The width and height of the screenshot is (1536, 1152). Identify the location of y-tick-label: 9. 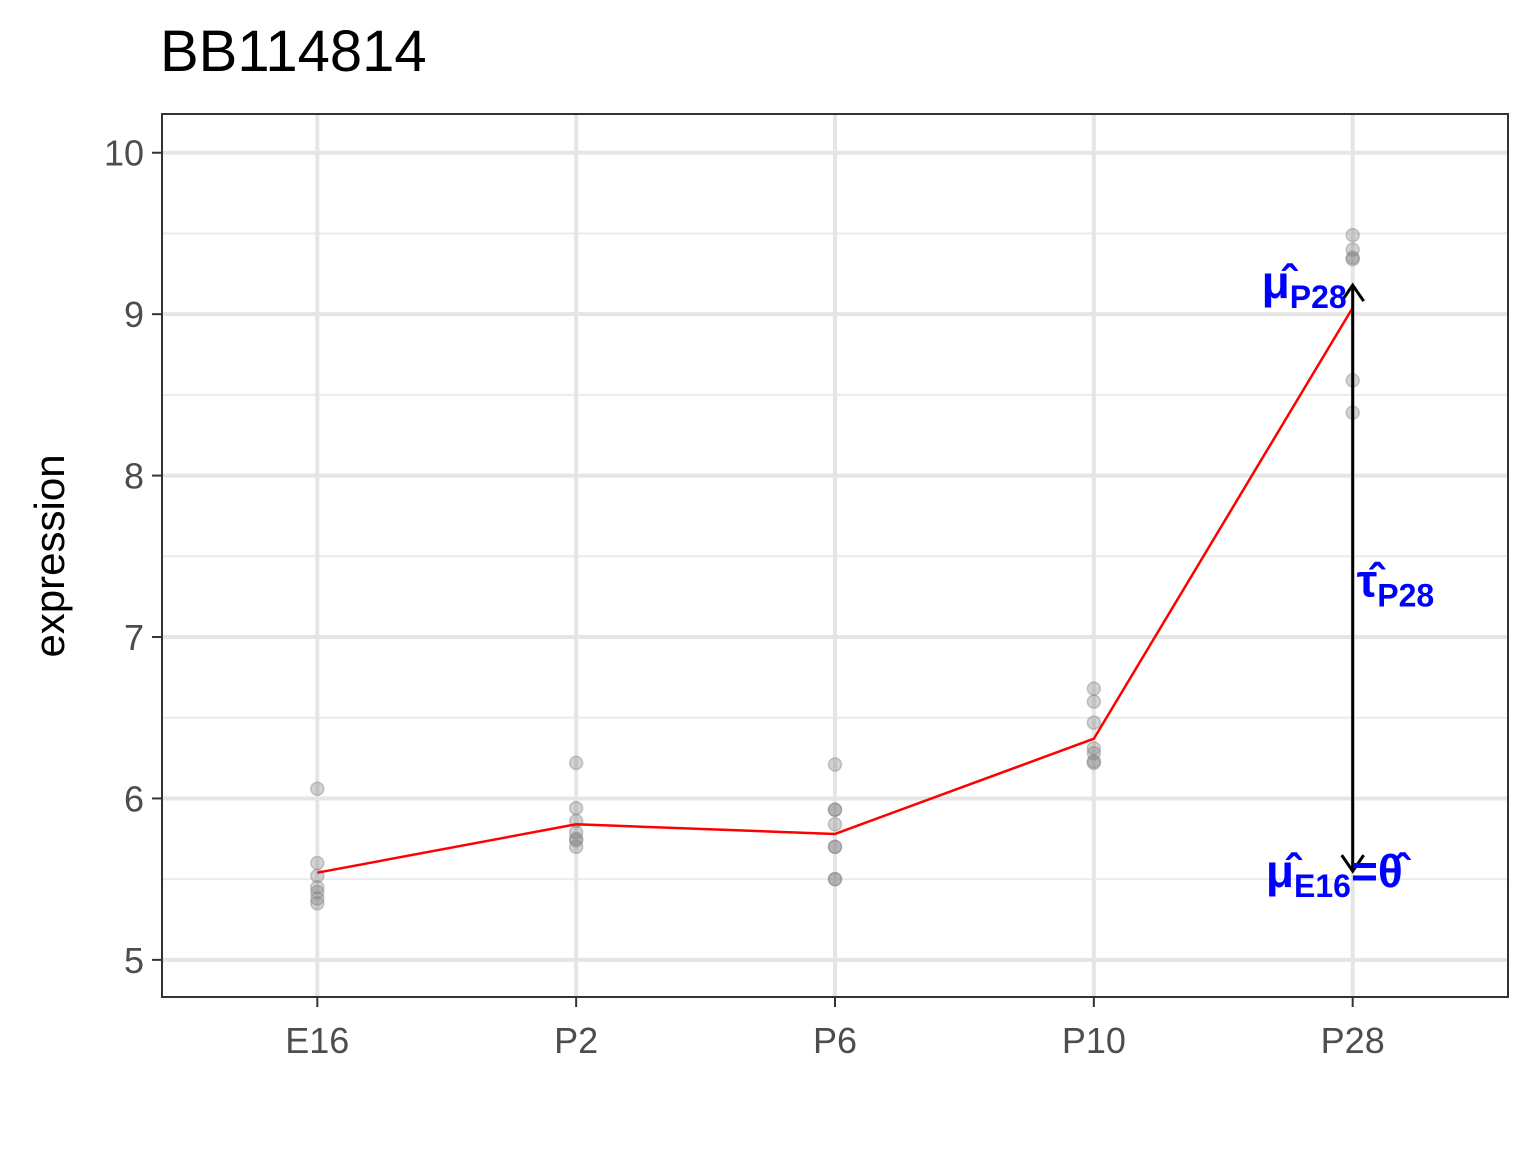
(134, 314).